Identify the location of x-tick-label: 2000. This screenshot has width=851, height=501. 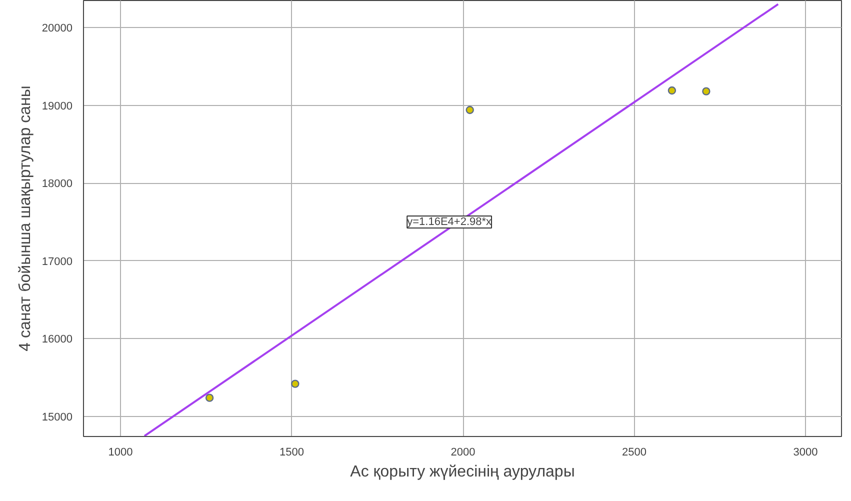
(463, 452).